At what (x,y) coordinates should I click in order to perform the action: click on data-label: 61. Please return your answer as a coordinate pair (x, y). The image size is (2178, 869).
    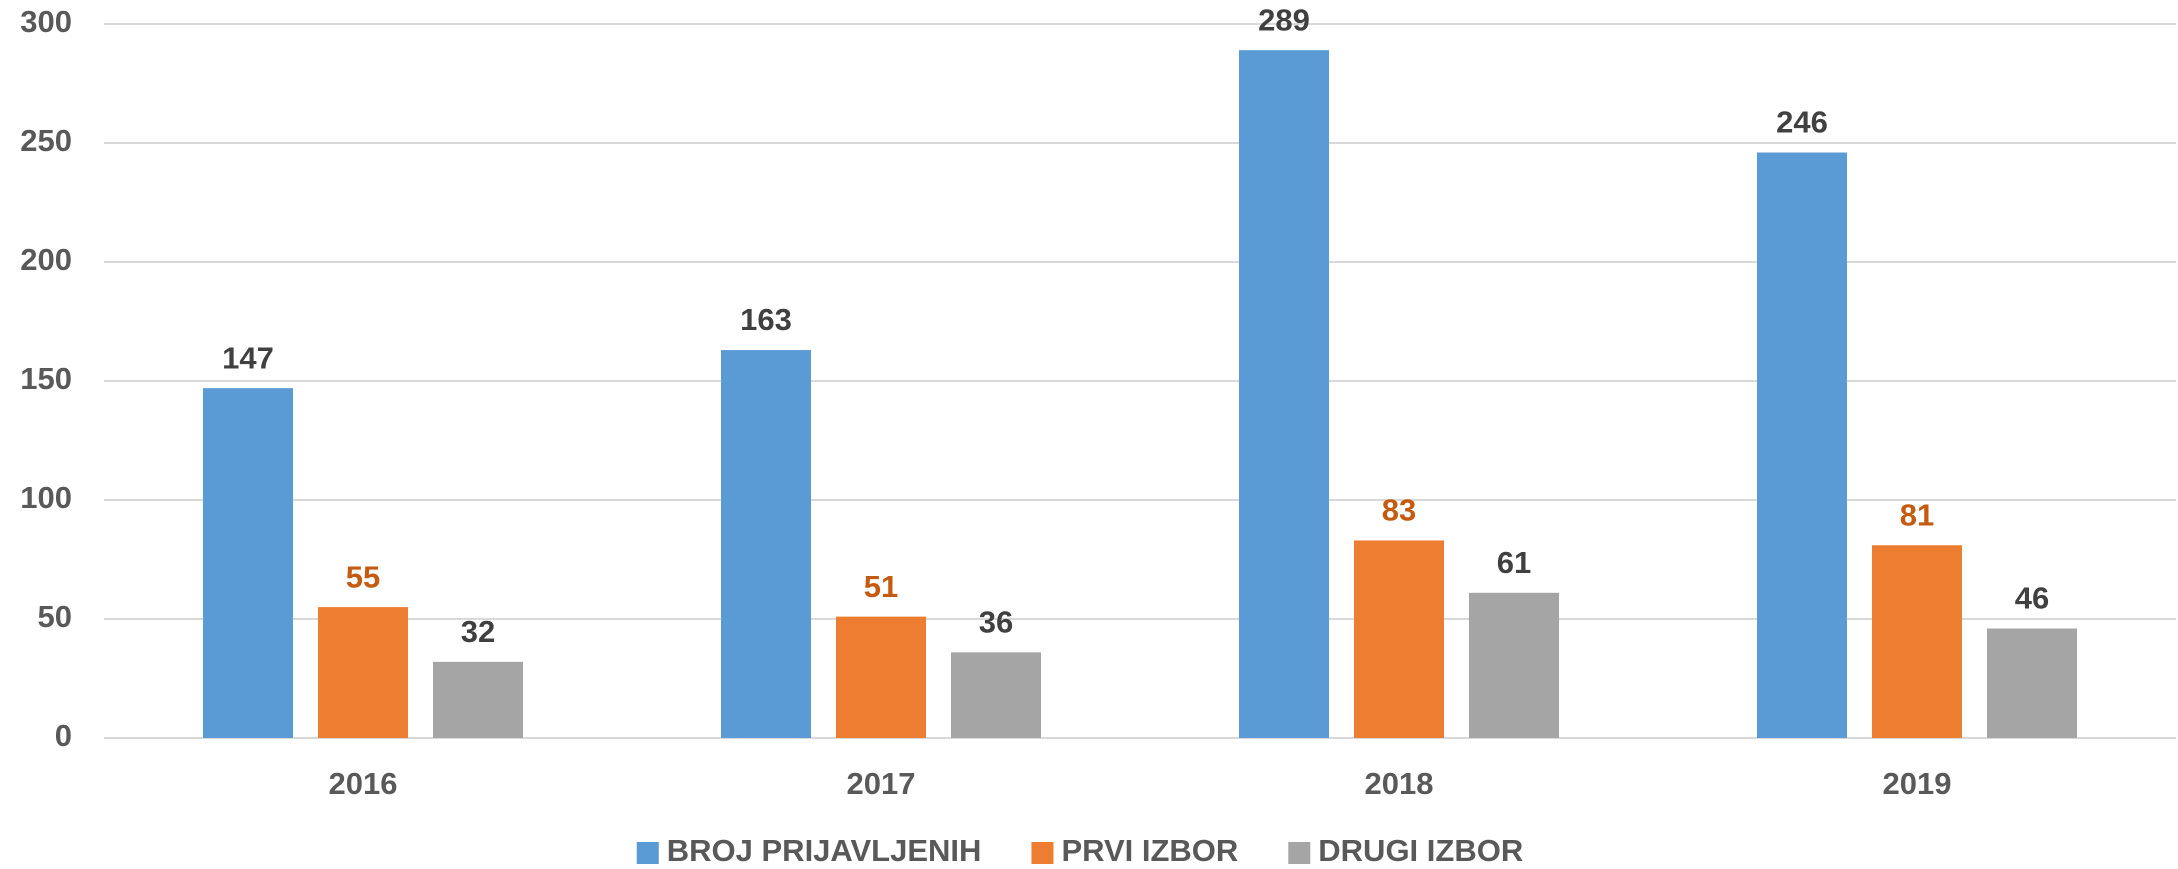
    Looking at the image, I should click on (1514, 562).